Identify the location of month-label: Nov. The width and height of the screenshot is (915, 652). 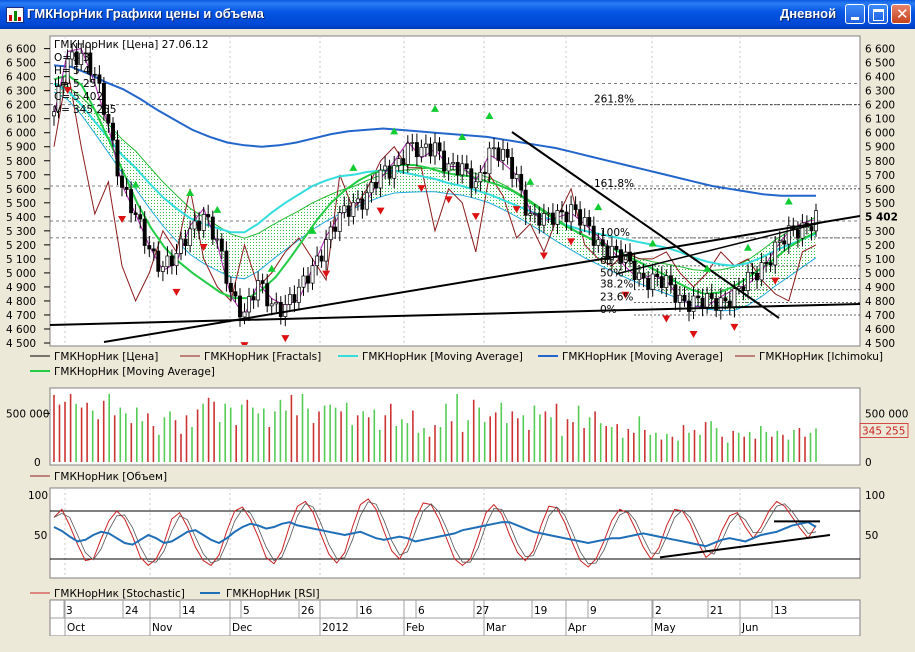
(162, 628).